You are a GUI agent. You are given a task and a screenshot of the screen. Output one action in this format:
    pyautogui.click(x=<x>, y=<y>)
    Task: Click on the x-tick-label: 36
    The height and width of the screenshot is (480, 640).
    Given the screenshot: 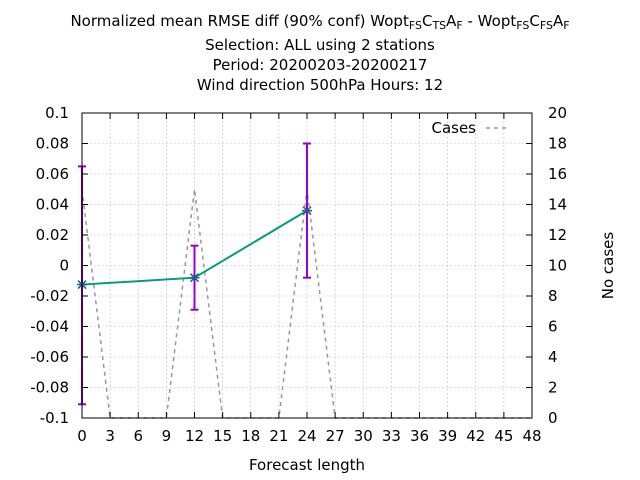 What is the action you would take?
    pyautogui.click(x=419, y=436)
    